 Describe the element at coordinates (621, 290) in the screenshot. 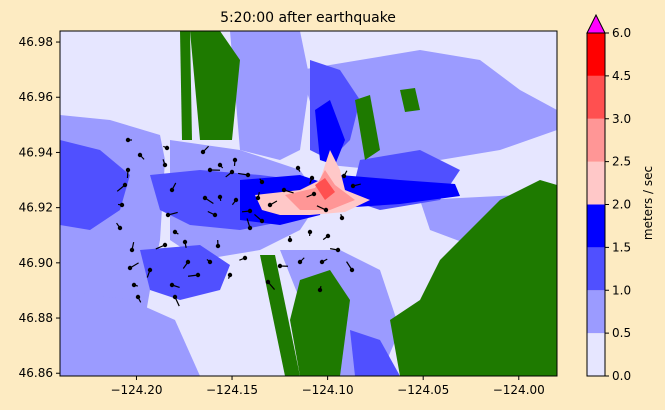

I see `colorbar-tick-label: 1.0` at that location.